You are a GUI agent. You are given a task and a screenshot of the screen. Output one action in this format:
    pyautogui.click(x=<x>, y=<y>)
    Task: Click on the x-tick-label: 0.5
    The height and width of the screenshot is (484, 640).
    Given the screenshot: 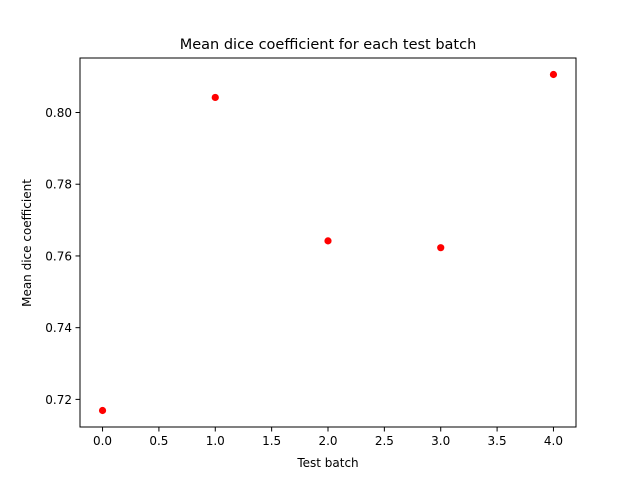 What is the action you would take?
    pyautogui.click(x=158, y=441)
    